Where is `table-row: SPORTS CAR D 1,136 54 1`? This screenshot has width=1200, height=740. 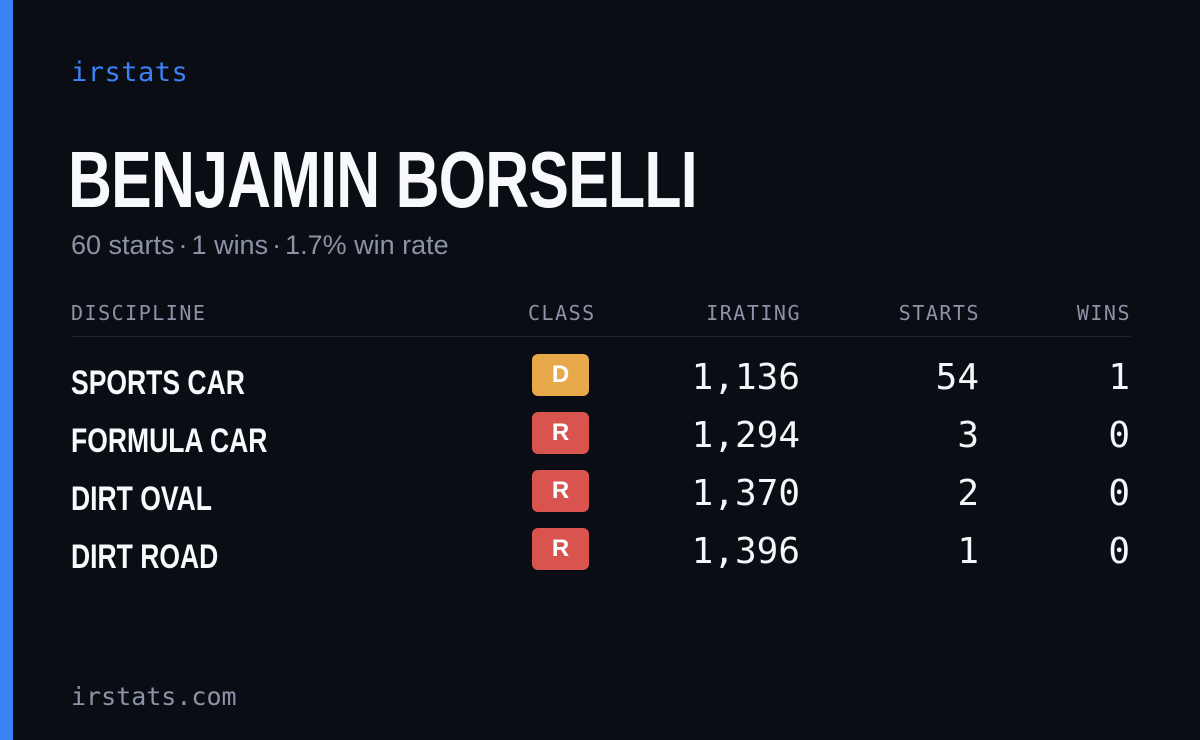 table-row: SPORTS CAR D 1,136 54 1 is located at coordinates (601, 383).